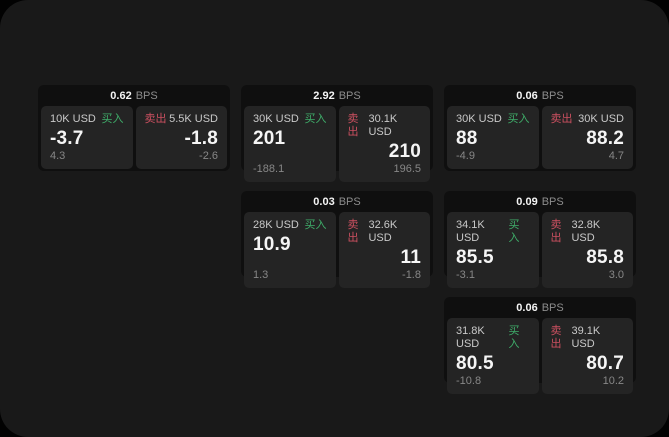 This screenshot has width=669, height=437. I want to click on sell-delta: 3.0, so click(616, 275).